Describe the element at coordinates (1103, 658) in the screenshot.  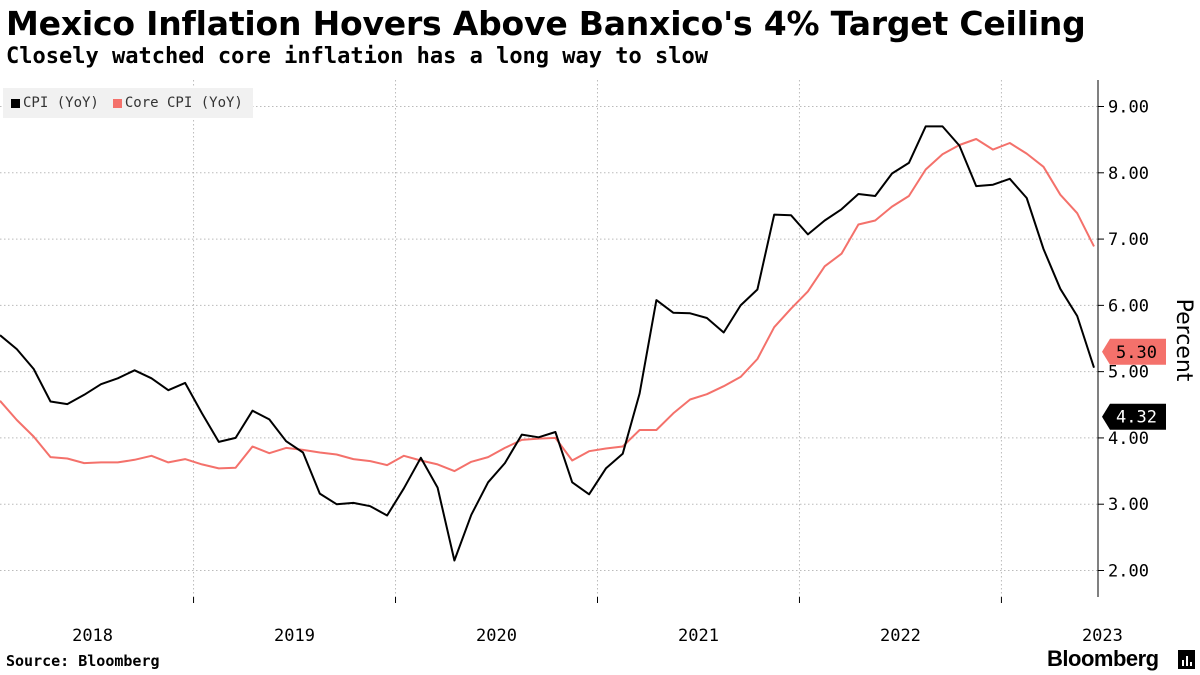
I see `bloomberg-logo: Bloomberg` at that location.